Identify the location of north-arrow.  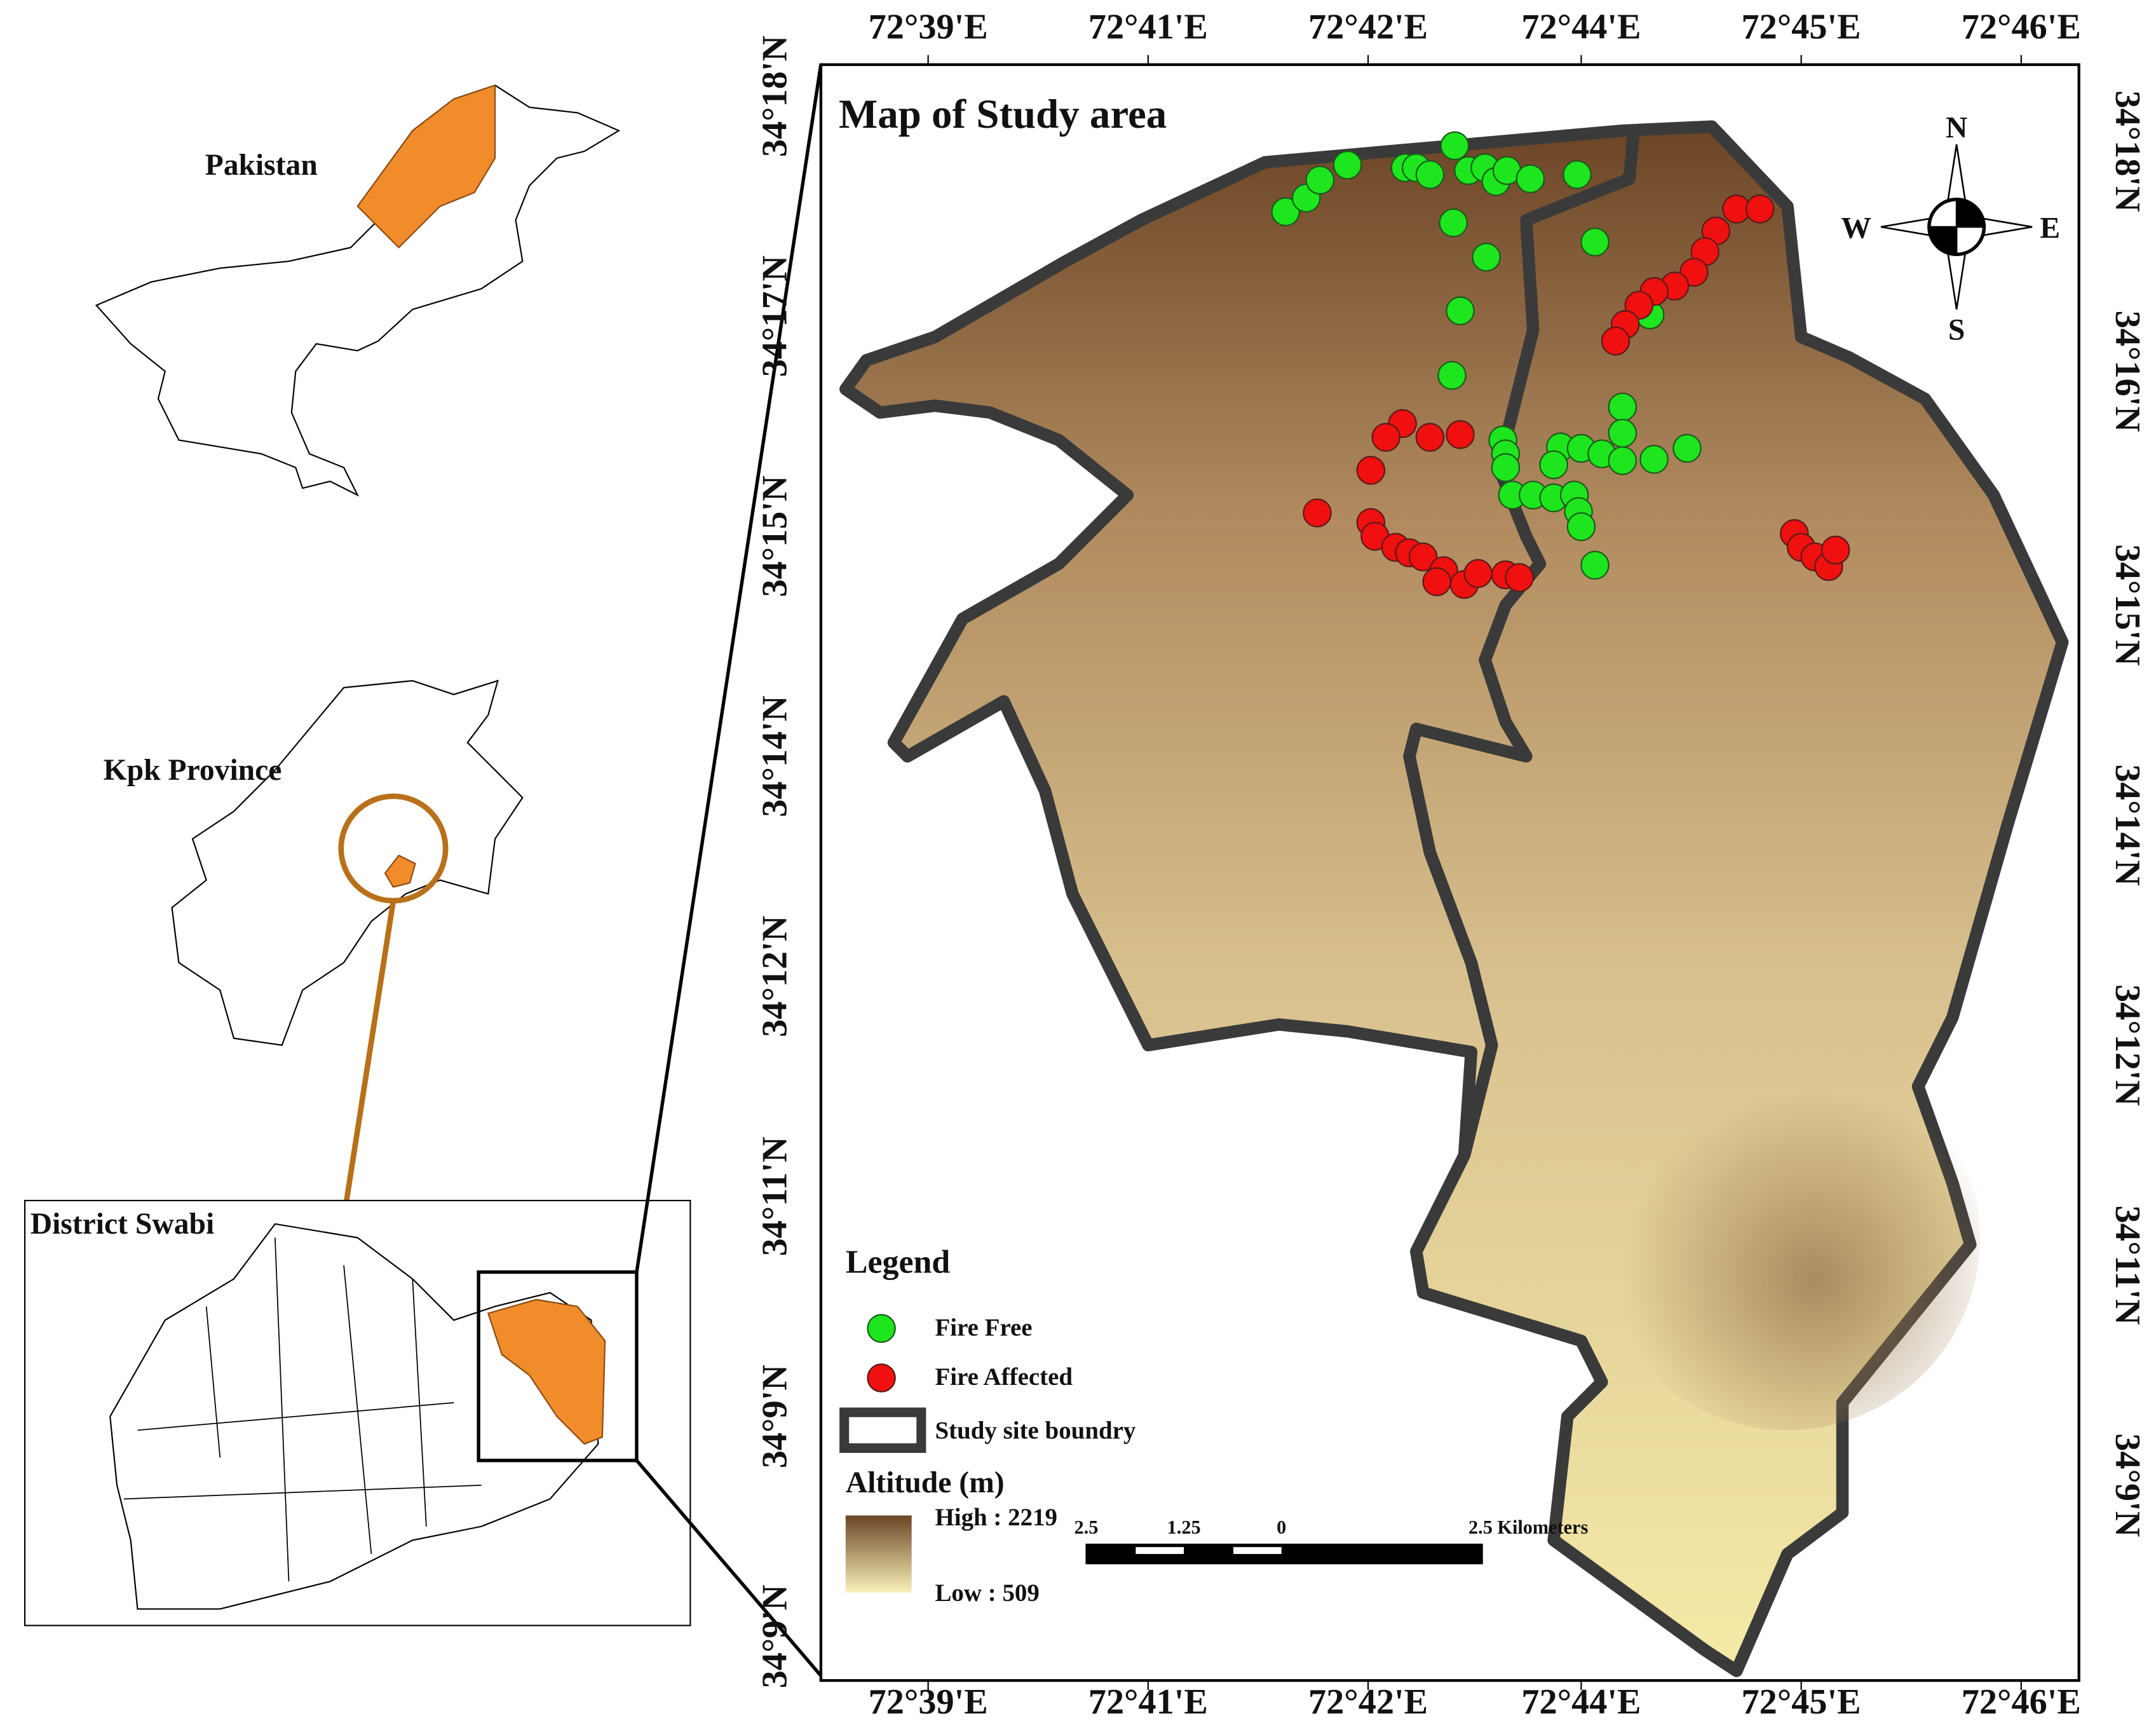
(1956, 227).